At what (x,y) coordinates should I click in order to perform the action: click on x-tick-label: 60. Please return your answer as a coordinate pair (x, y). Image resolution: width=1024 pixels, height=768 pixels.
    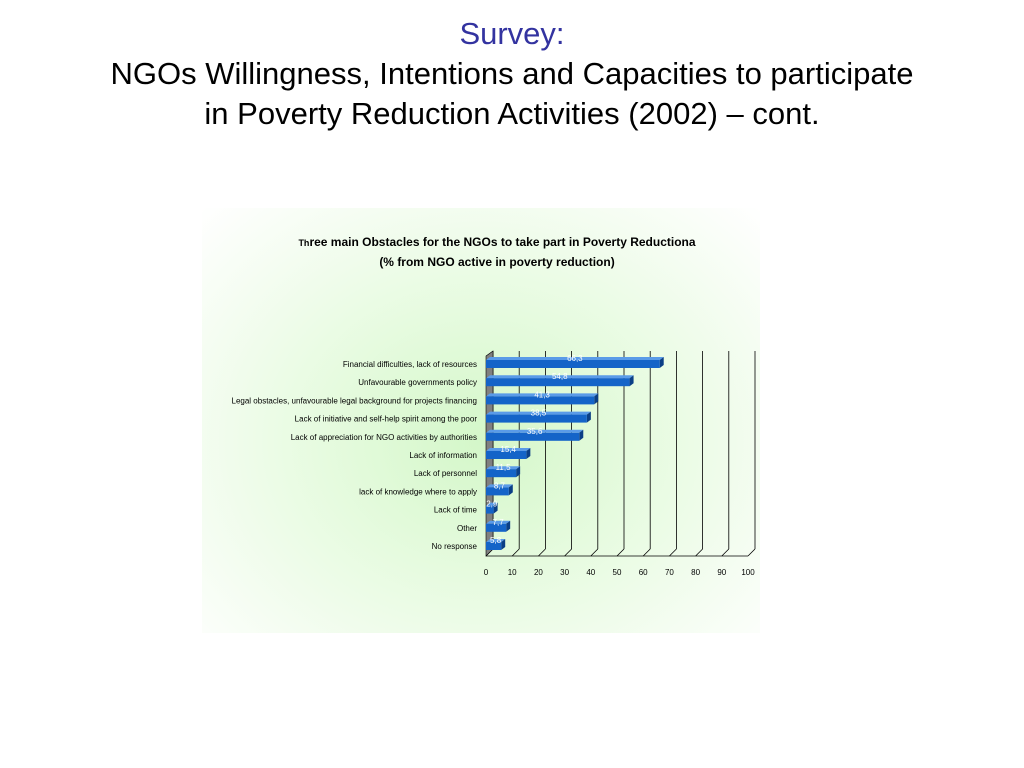
    Looking at the image, I should click on (643, 572).